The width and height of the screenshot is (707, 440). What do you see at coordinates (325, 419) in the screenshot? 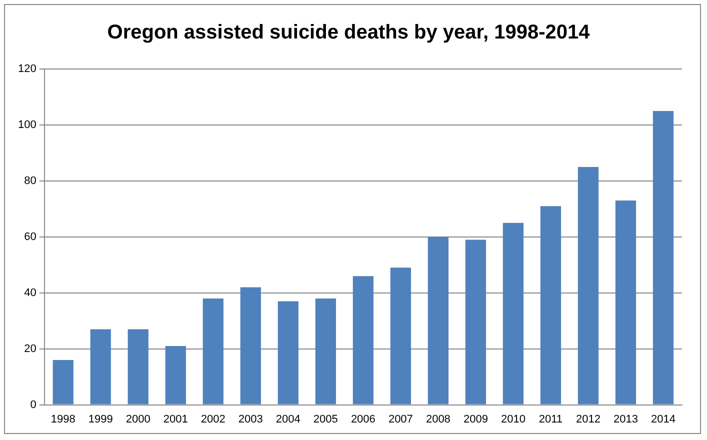
I see `x-tick-label: 2005` at bounding box center [325, 419].